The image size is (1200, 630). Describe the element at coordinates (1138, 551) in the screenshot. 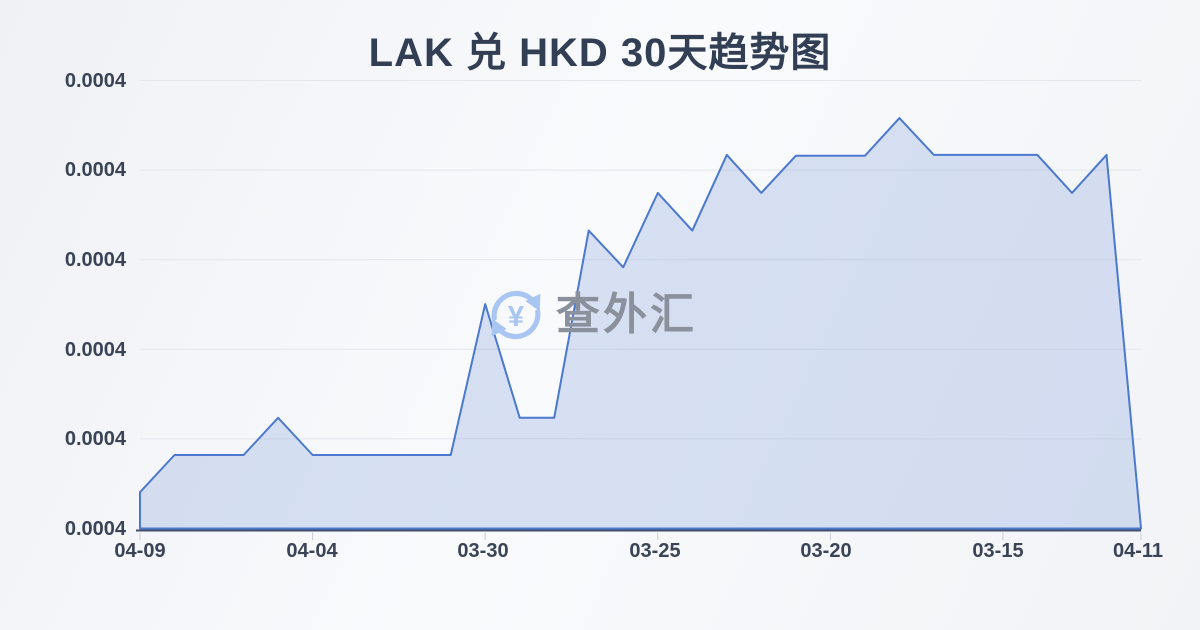

I see `x-tick-label: 04-11` at that location.